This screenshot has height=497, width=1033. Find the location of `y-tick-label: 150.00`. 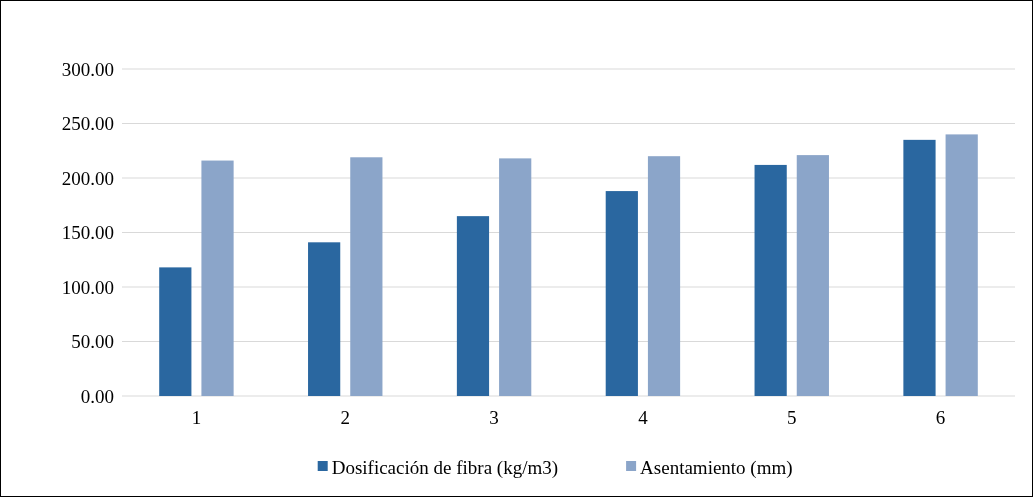

y-tick-label: 150.00 is located at coordinates (87, 233).